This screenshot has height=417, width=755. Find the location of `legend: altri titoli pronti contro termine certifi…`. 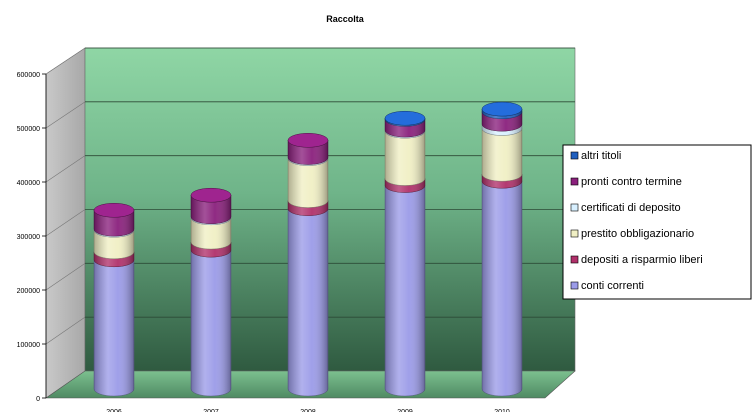

legend: altri titoli pronti contro termine certifi… is located at coordinates (657, 222).